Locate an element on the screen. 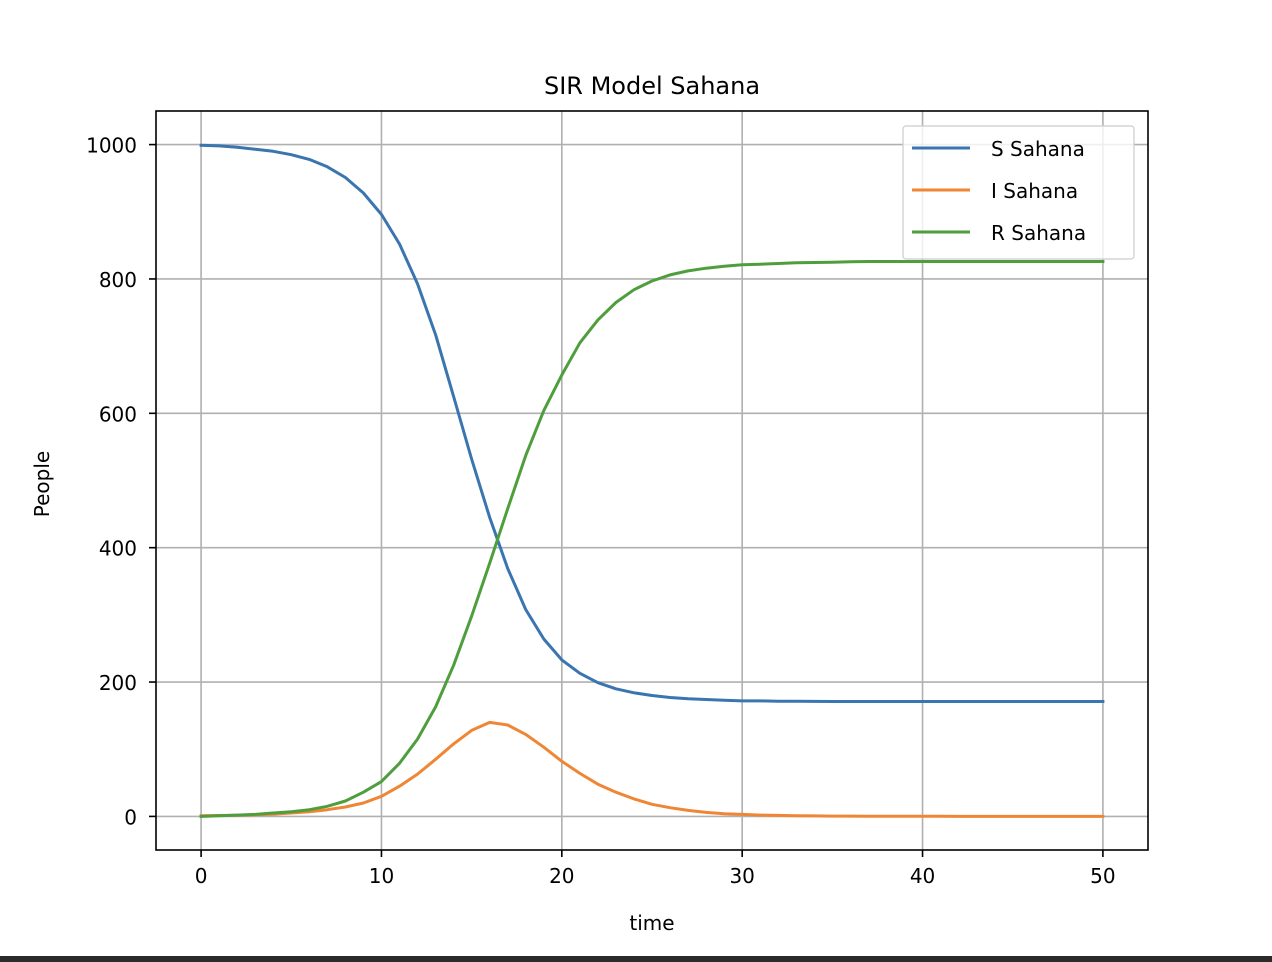 Image resolution: width=1272 pixels, height=962 pixels. x-tick-label: 0 is located at coordinates (201, 876).